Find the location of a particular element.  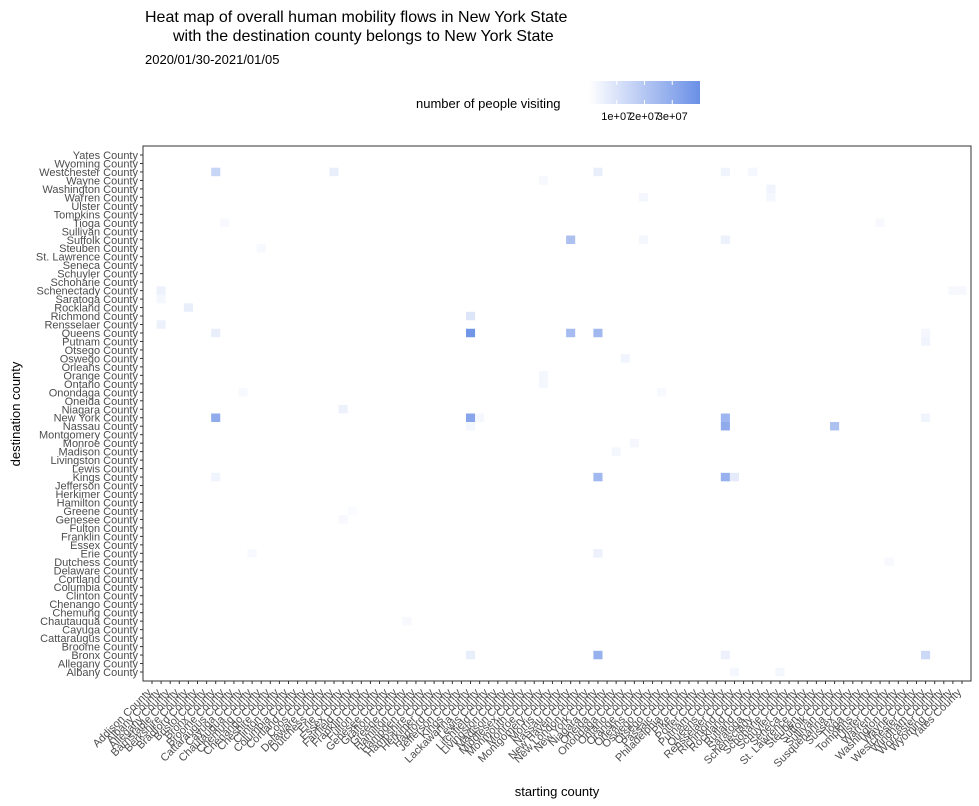

y-tick-label: Oneida County is located at coordinates (102, 402).